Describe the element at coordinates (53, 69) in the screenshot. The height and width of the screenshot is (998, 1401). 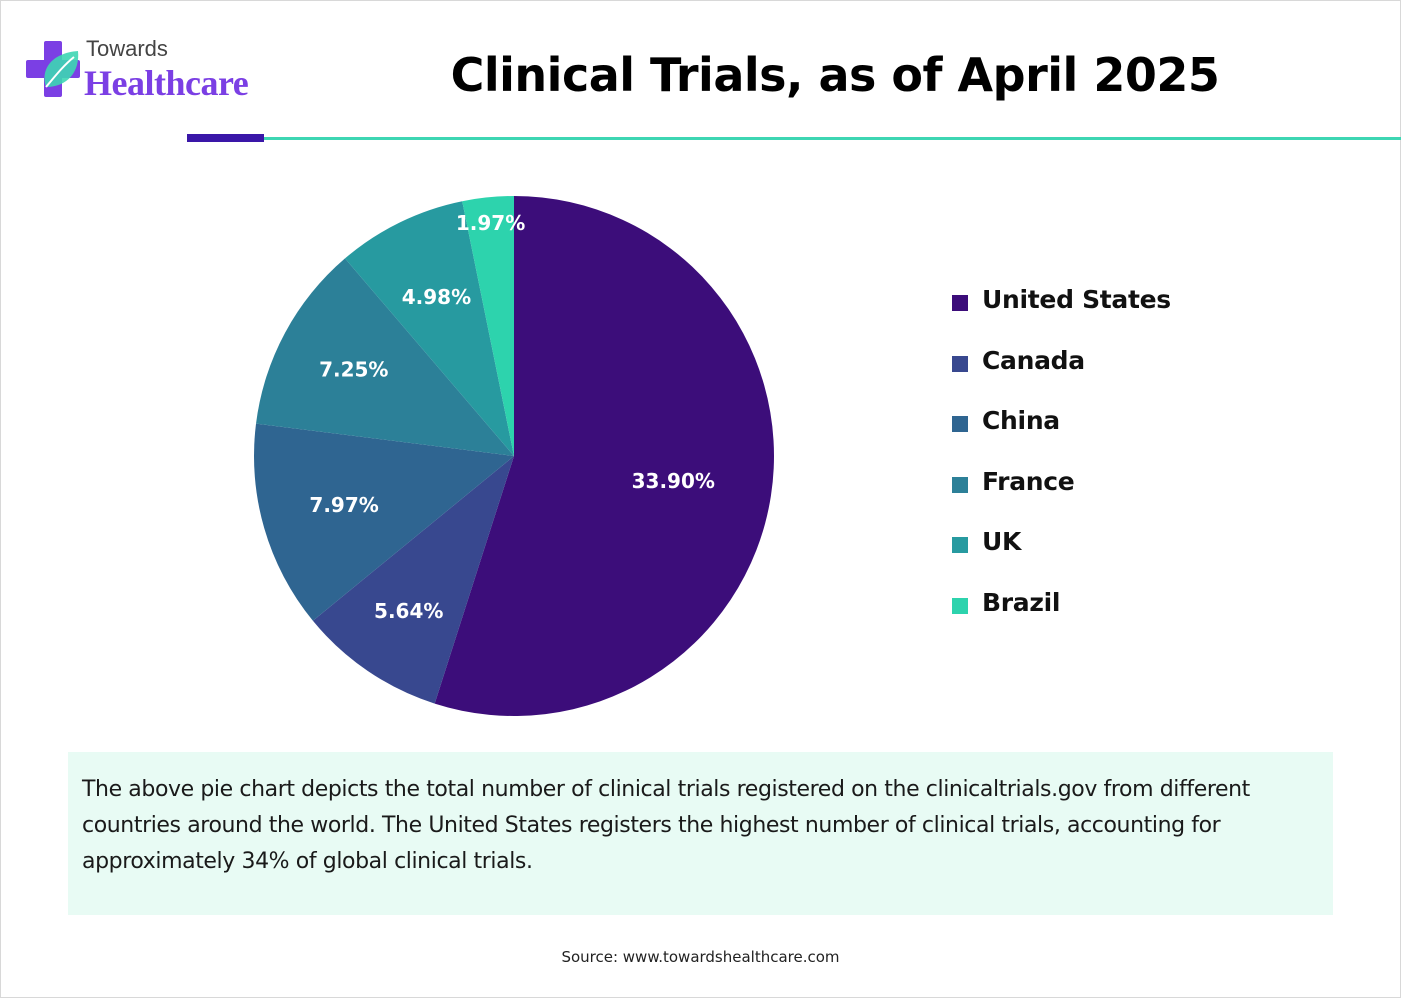
I see `medical-cross-leaf-icon` at that location.